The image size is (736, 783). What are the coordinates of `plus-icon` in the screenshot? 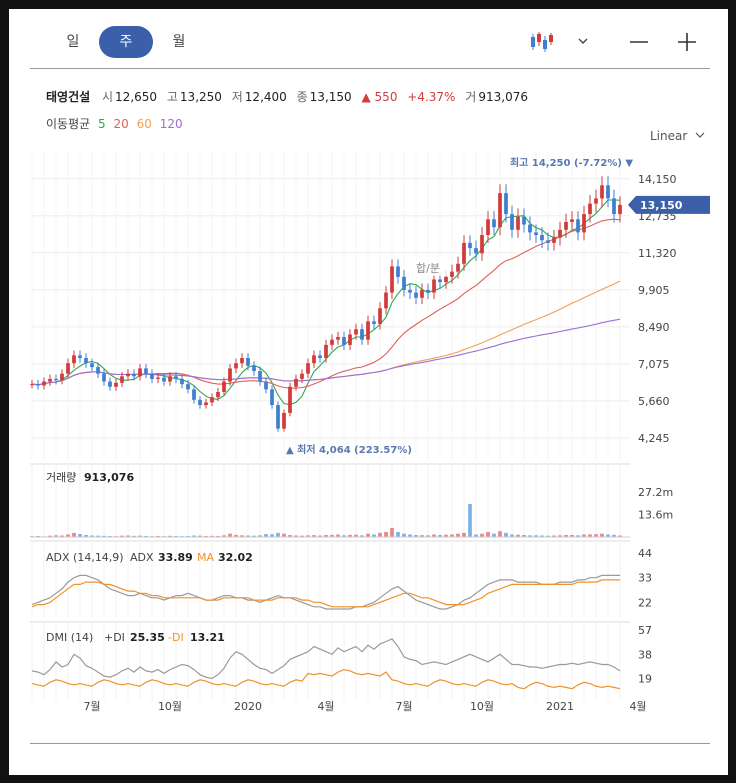 It's located at (687, 42).